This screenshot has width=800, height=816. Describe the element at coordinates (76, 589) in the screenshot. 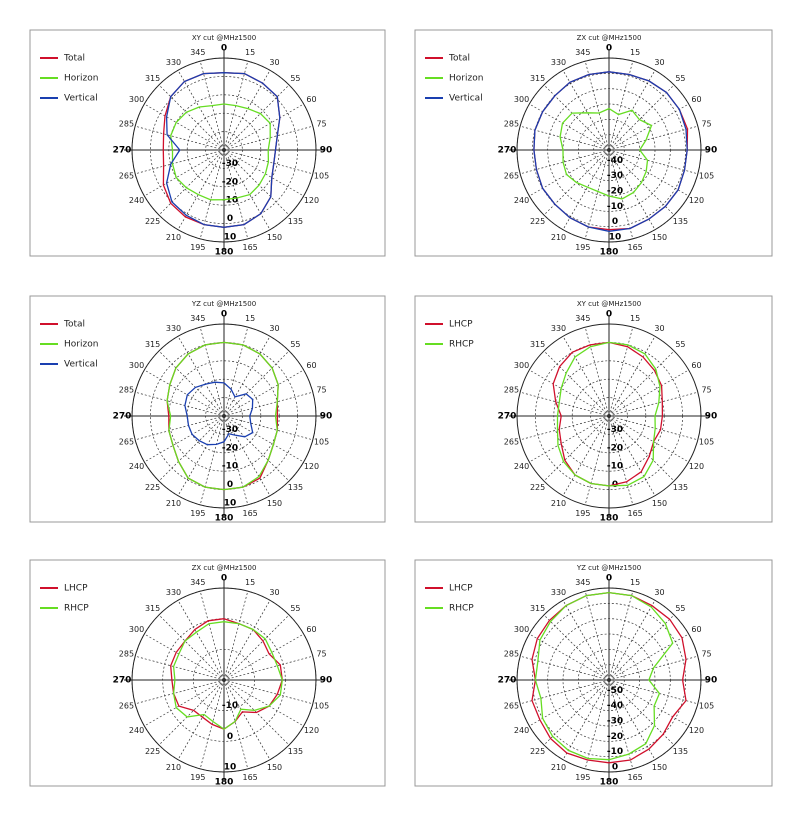

I see `legend-label: LHCP` at that location.